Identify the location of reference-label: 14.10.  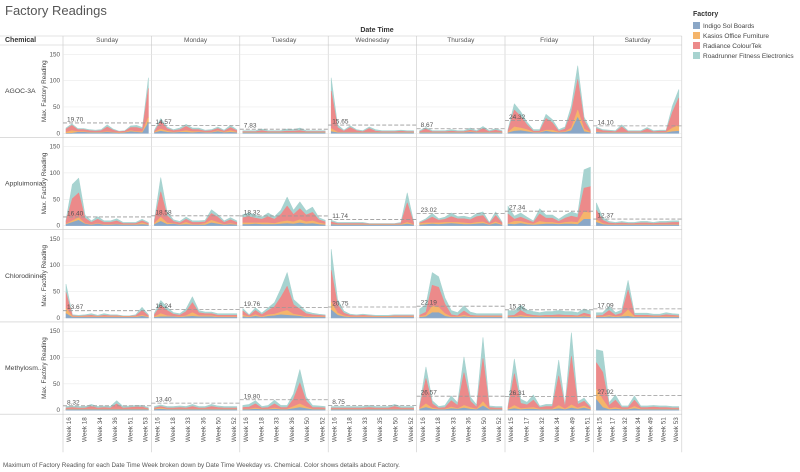
(605, 122).